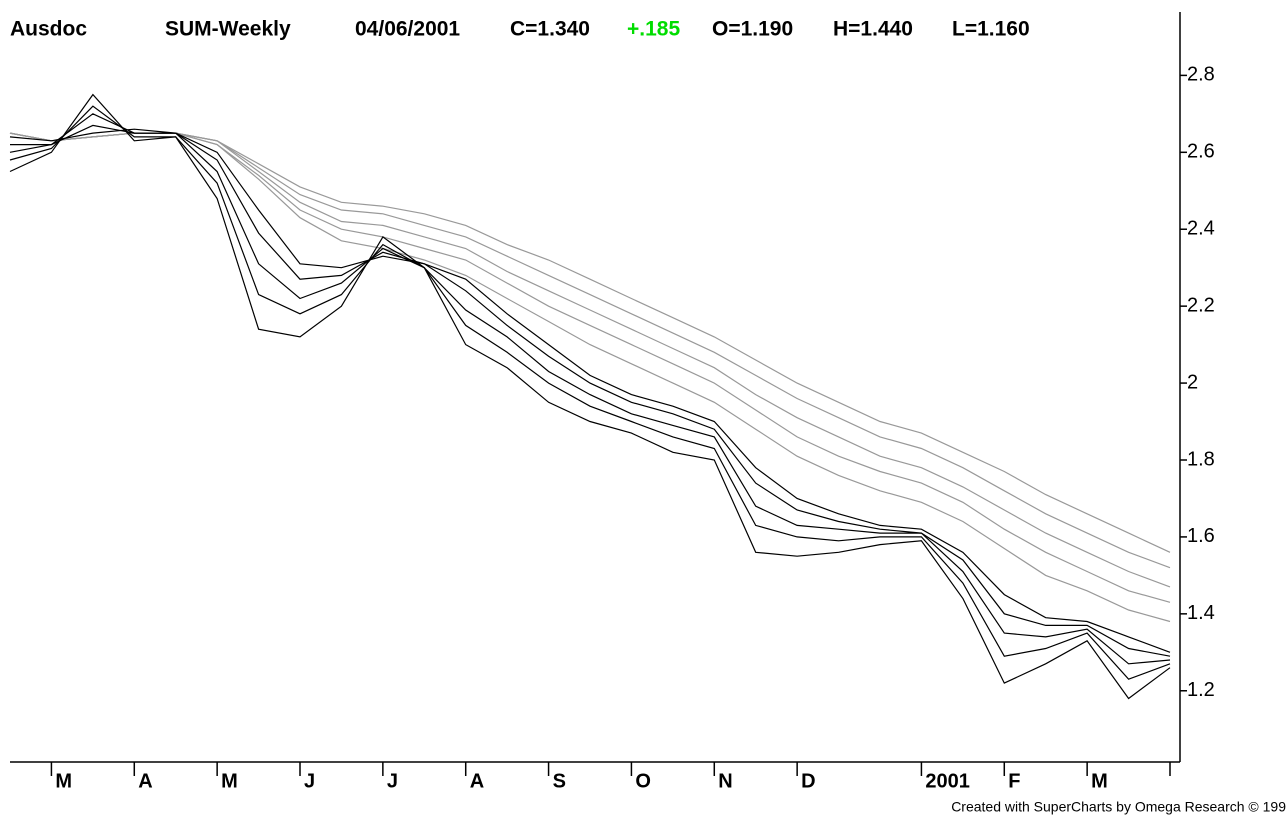 The width and height of the screenshot is (1286, 823). I want to click on header-item: SUM-Weekly, so click(228, 29).